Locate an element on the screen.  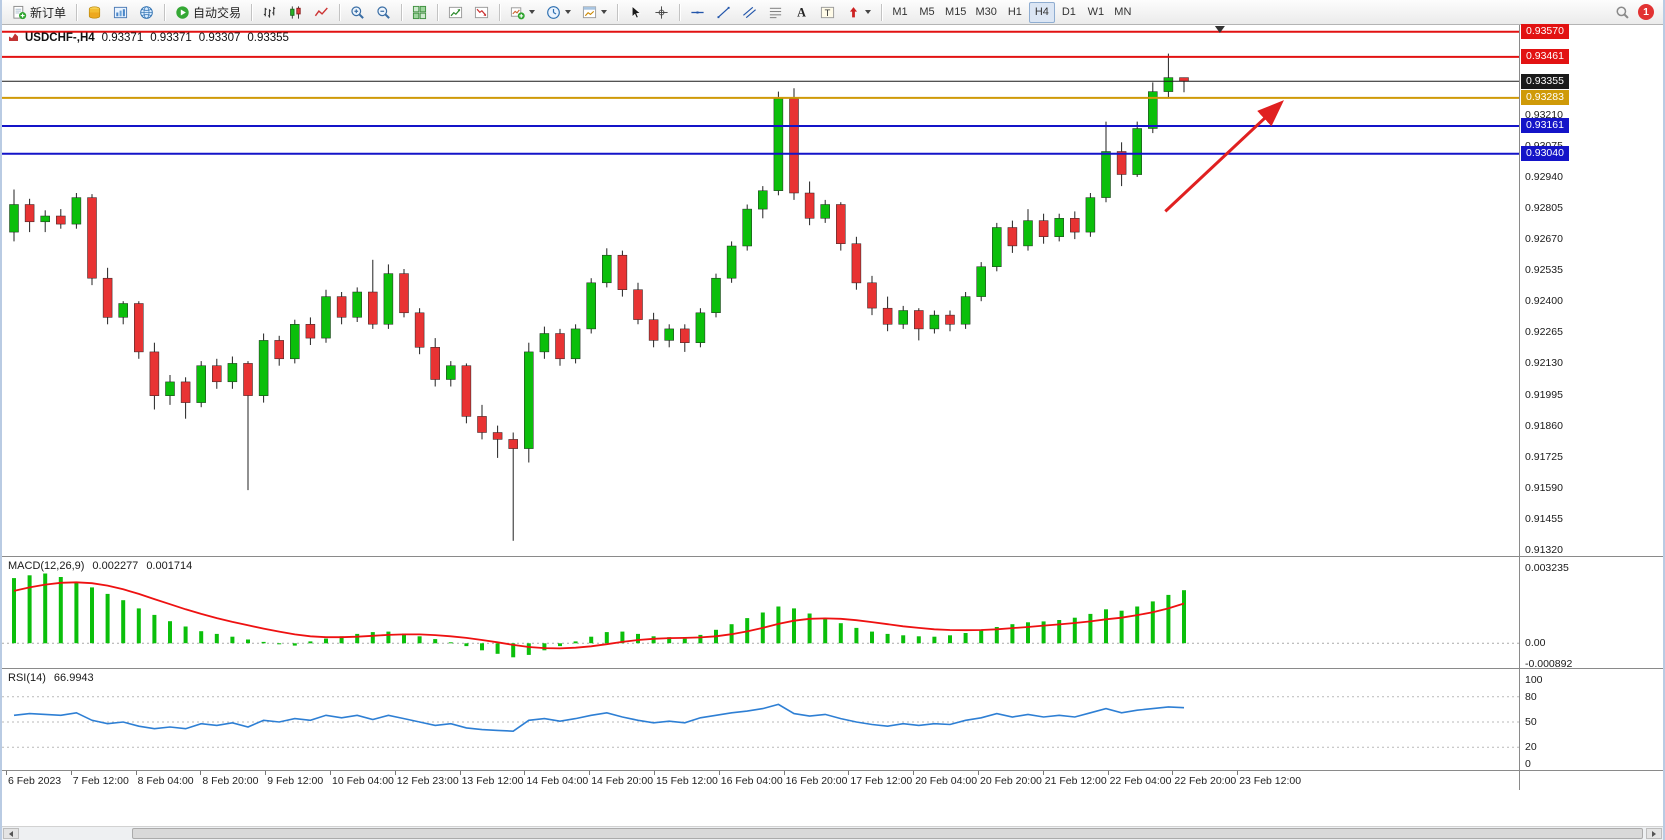
line-chart-button is located at coordinates (321, 12).